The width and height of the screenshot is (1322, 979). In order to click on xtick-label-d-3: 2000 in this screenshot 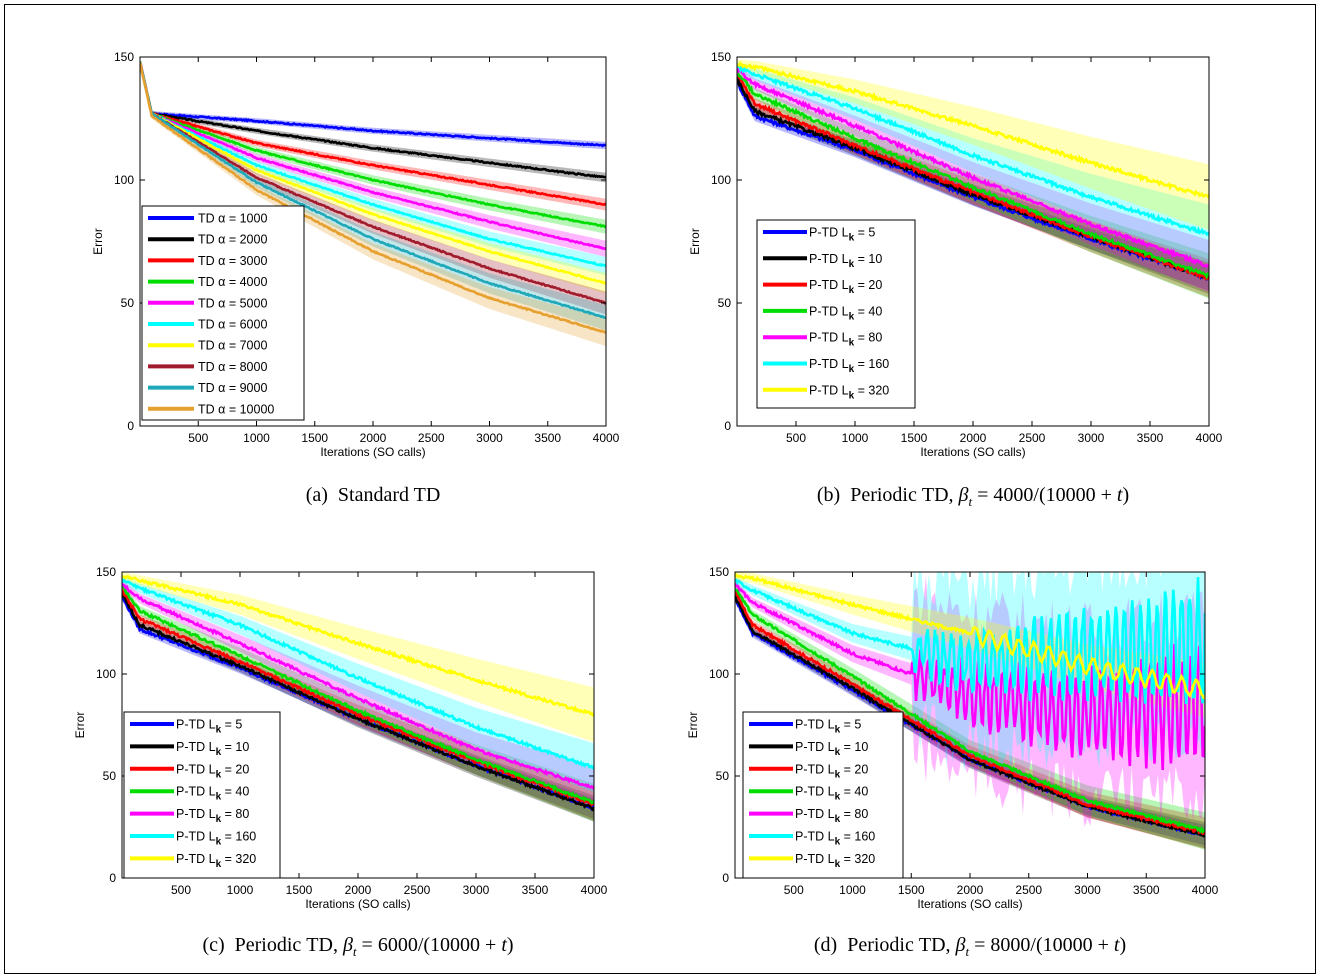, I will do `click(970, 890)`.